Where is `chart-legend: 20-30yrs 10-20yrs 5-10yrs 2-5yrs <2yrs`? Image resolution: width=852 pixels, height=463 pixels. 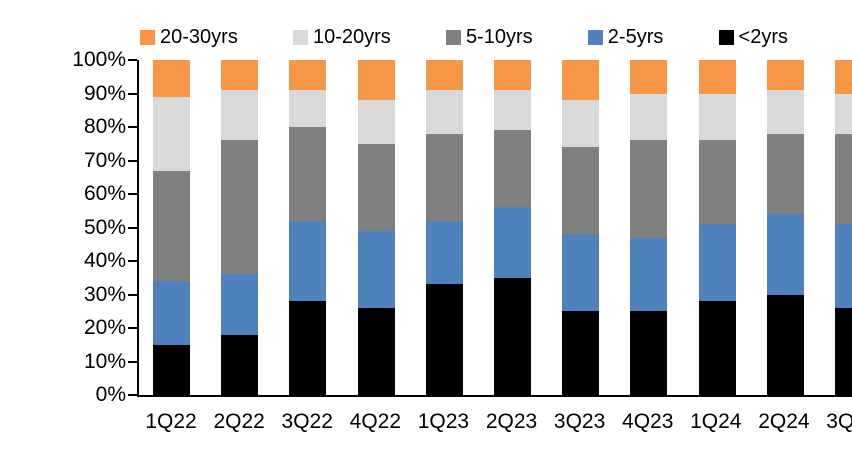
chart-legend: 20-30yrs 10-20yrs 5-10yrs 2-5yrs <2yrs is located at coordinates (464, 37).